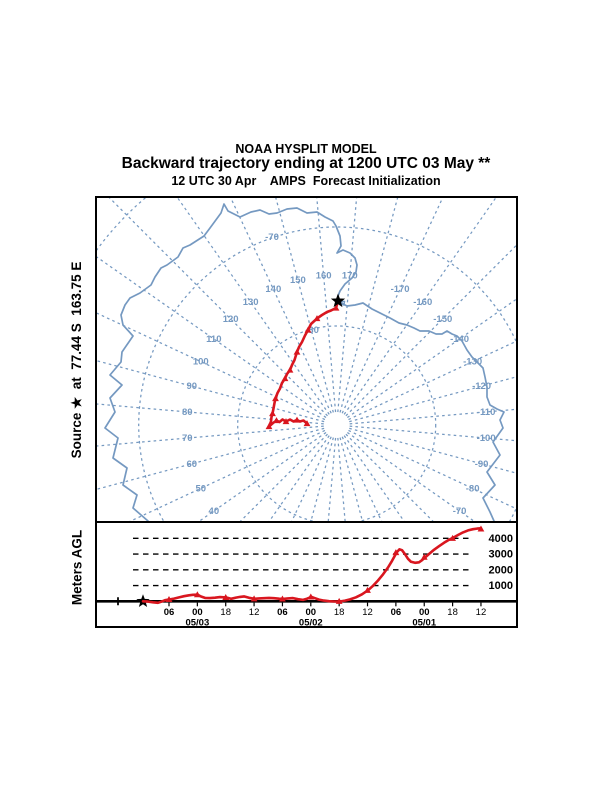 Image resolution: width=612 pixels, height=792 pixels. I want to click on longitude-label: -160, so click(422, 302).